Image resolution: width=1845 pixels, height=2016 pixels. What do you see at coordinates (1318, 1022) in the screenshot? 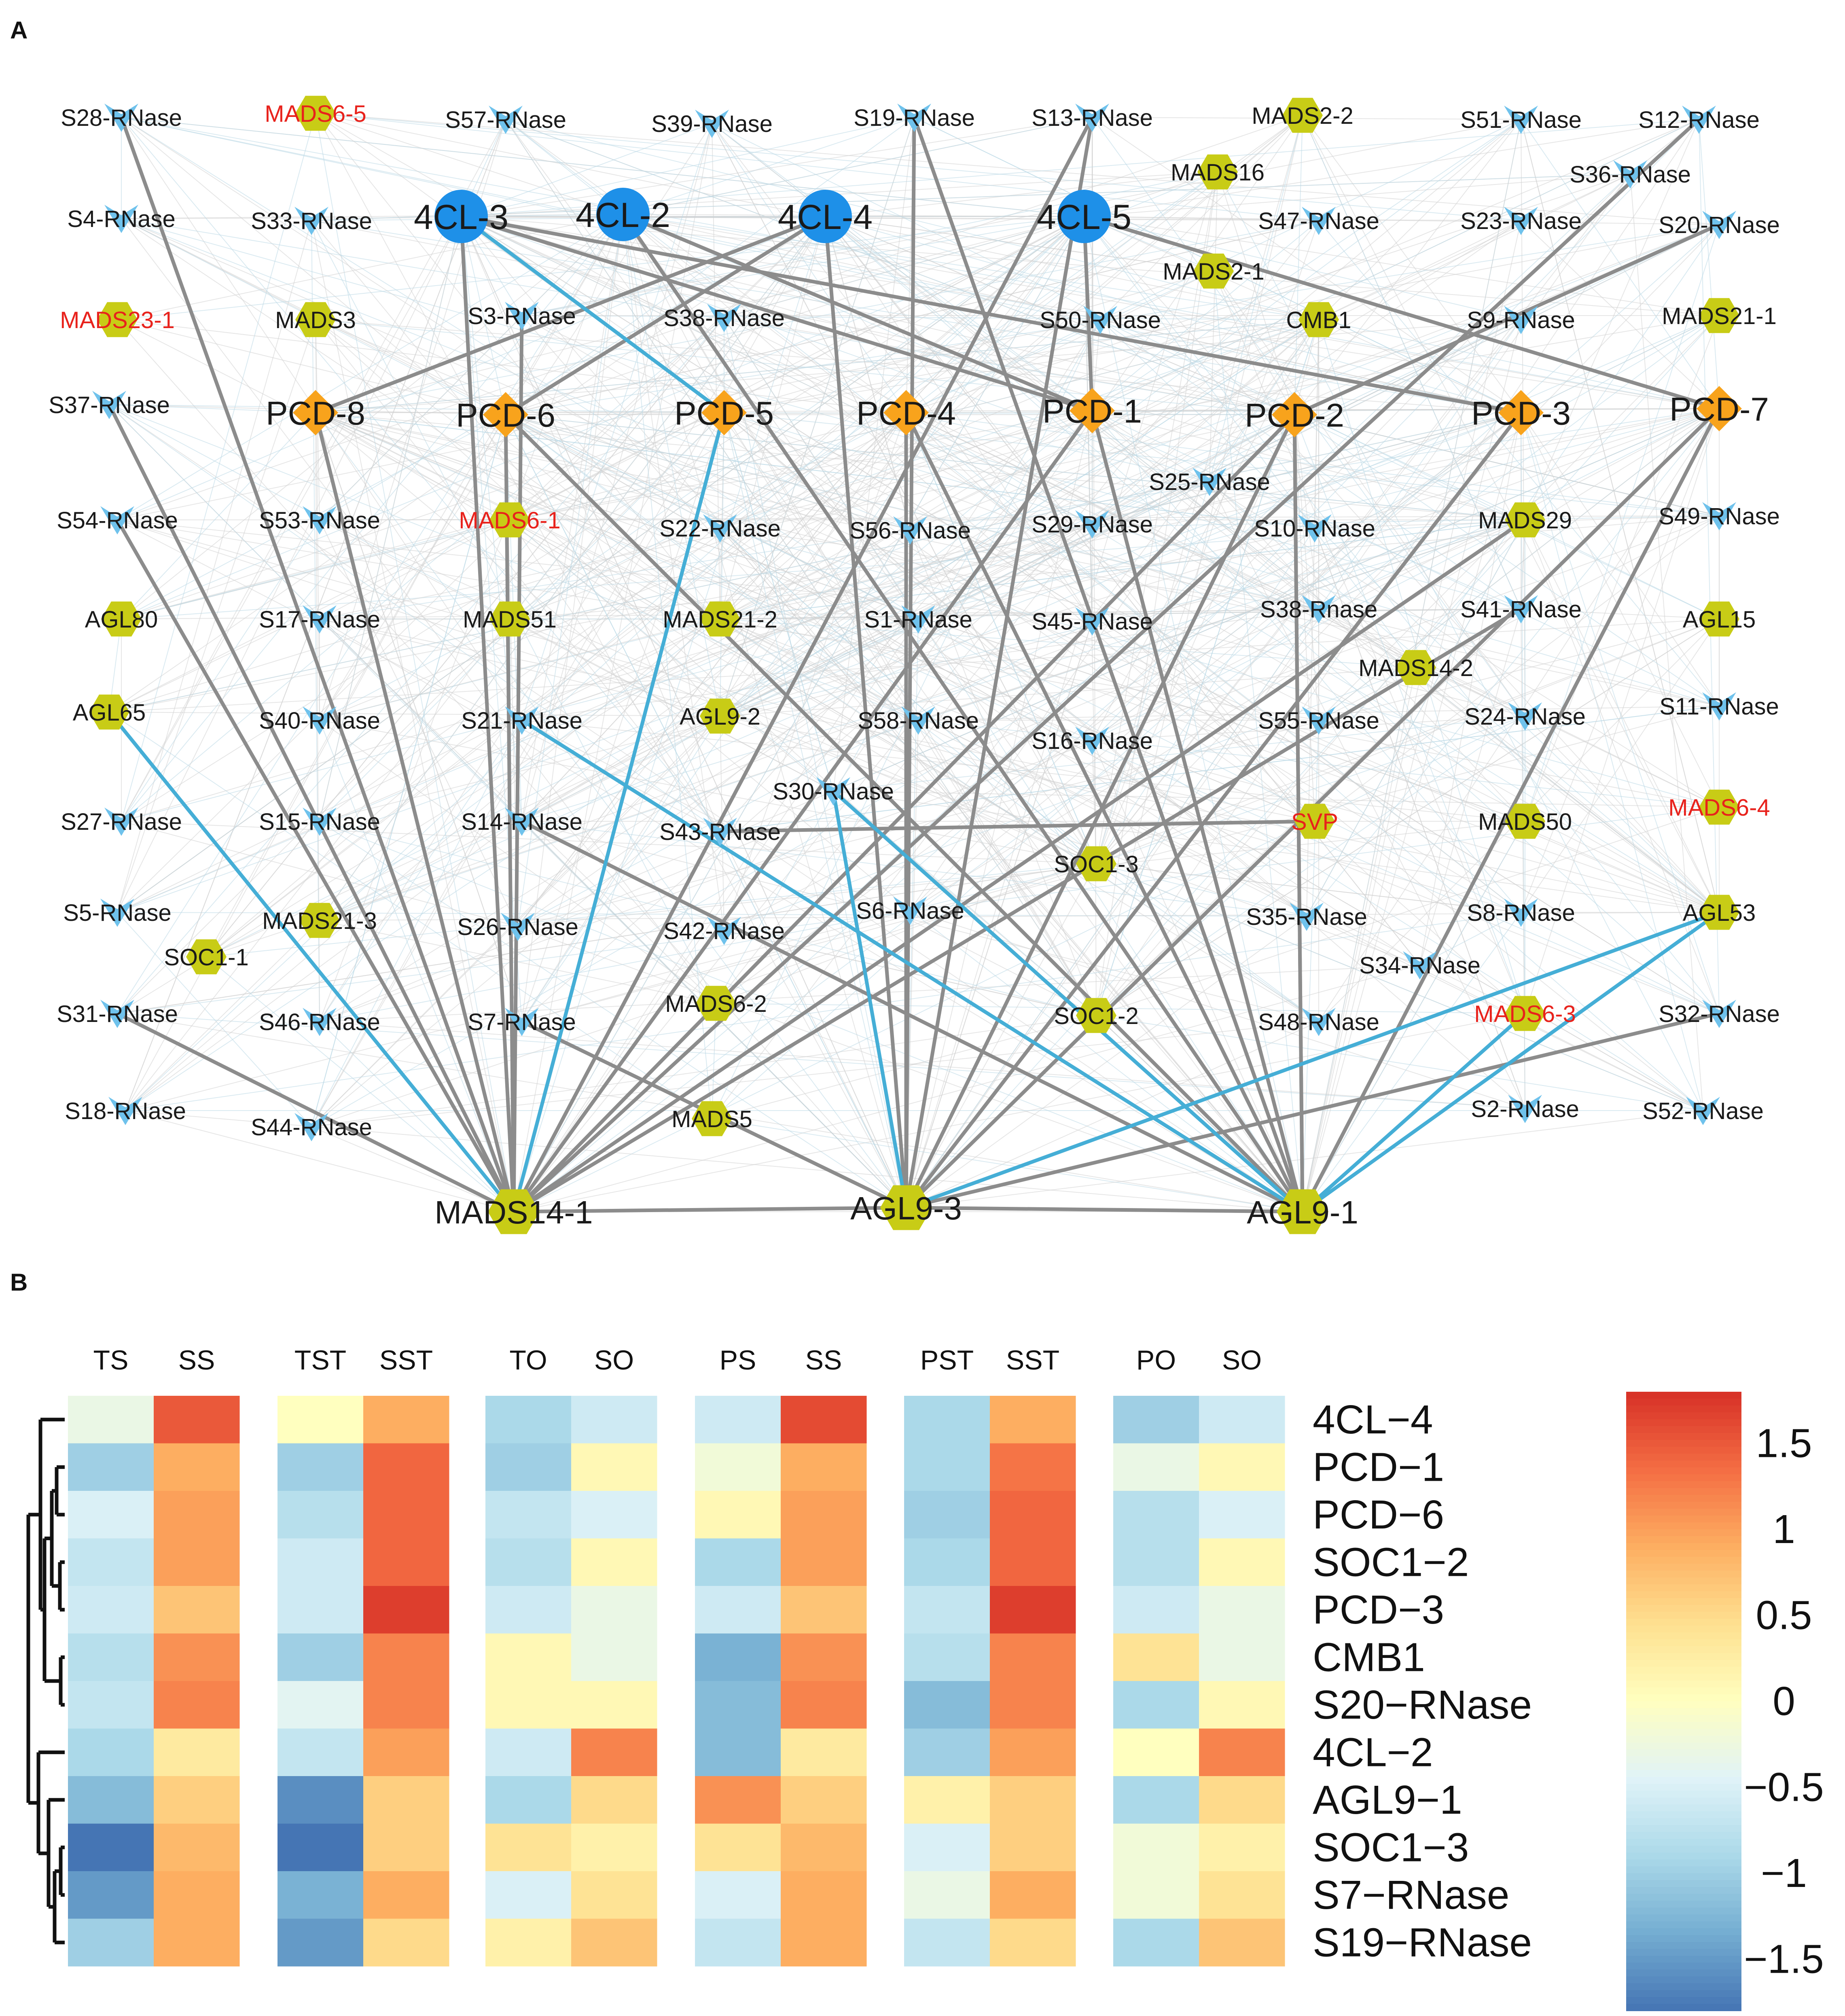
I see `node-s48-rnase: S48-RNase` at bounding box center [1318, 1022].